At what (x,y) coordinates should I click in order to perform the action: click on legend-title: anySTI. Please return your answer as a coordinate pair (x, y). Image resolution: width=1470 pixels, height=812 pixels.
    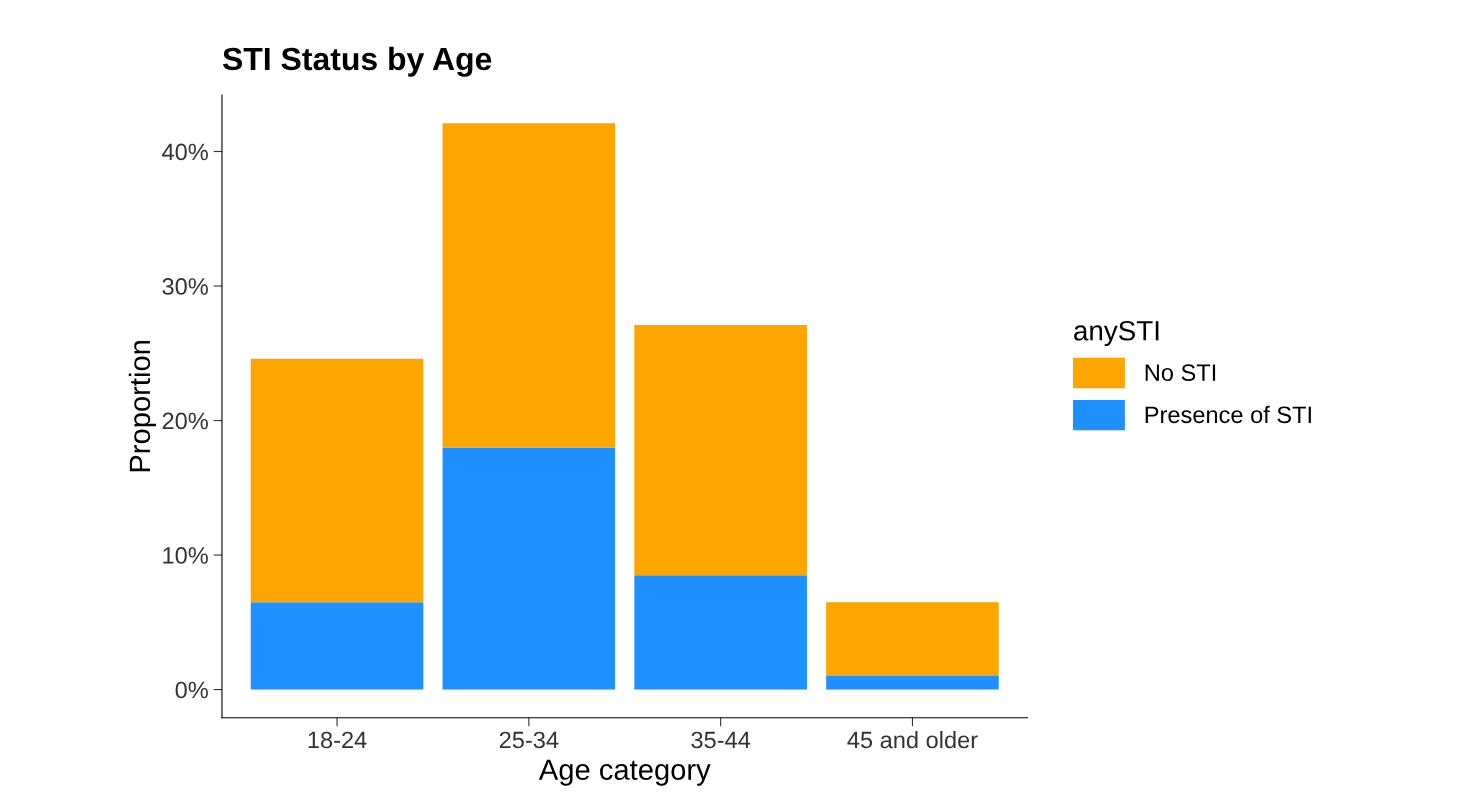
    Looking at the image, I should click on (1116, 333).